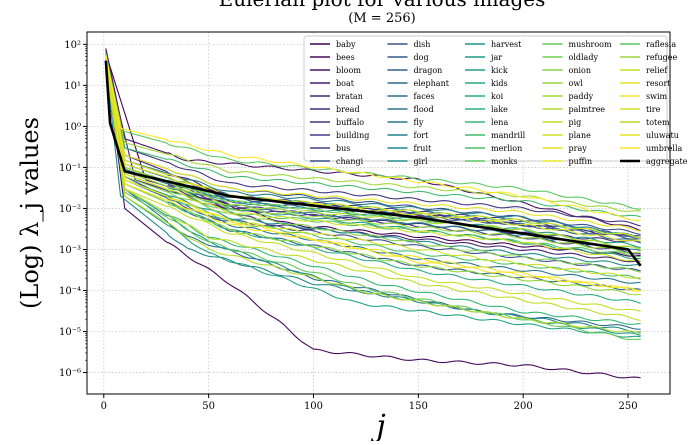 The image size is (699, 445). What do you see at coordinates (580, 135) in the screenshot?
I see `legend-label-plane: plane` at bounding box center [580, 135].